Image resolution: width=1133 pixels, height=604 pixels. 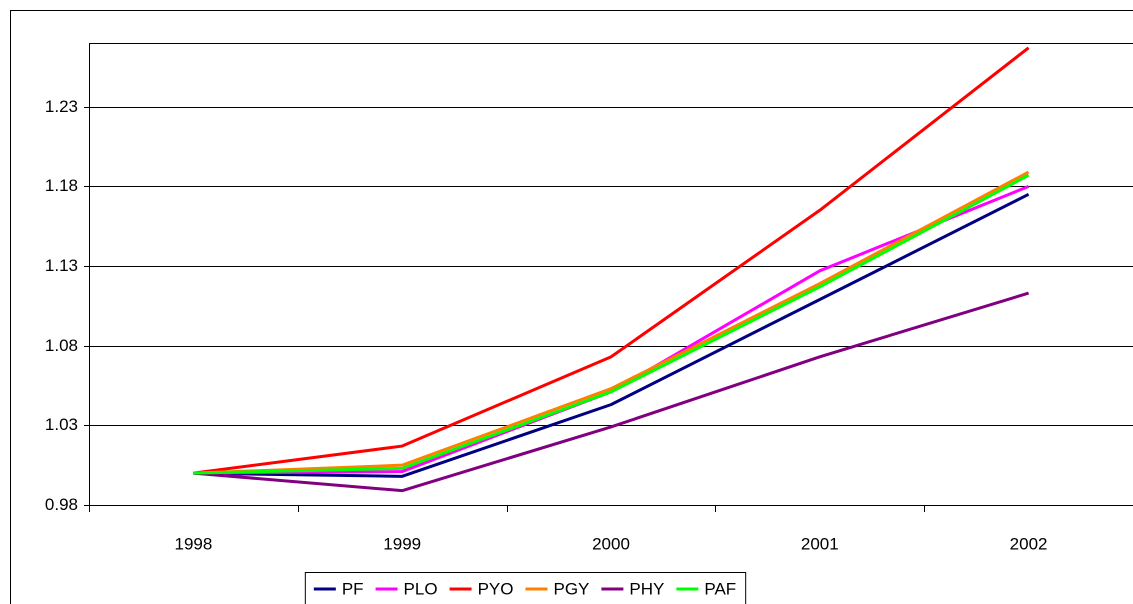 What do you see at coordinates (820, 543) in the screenshot?
I see `x-tick-label: 2001` at bounding box center [820, 543].